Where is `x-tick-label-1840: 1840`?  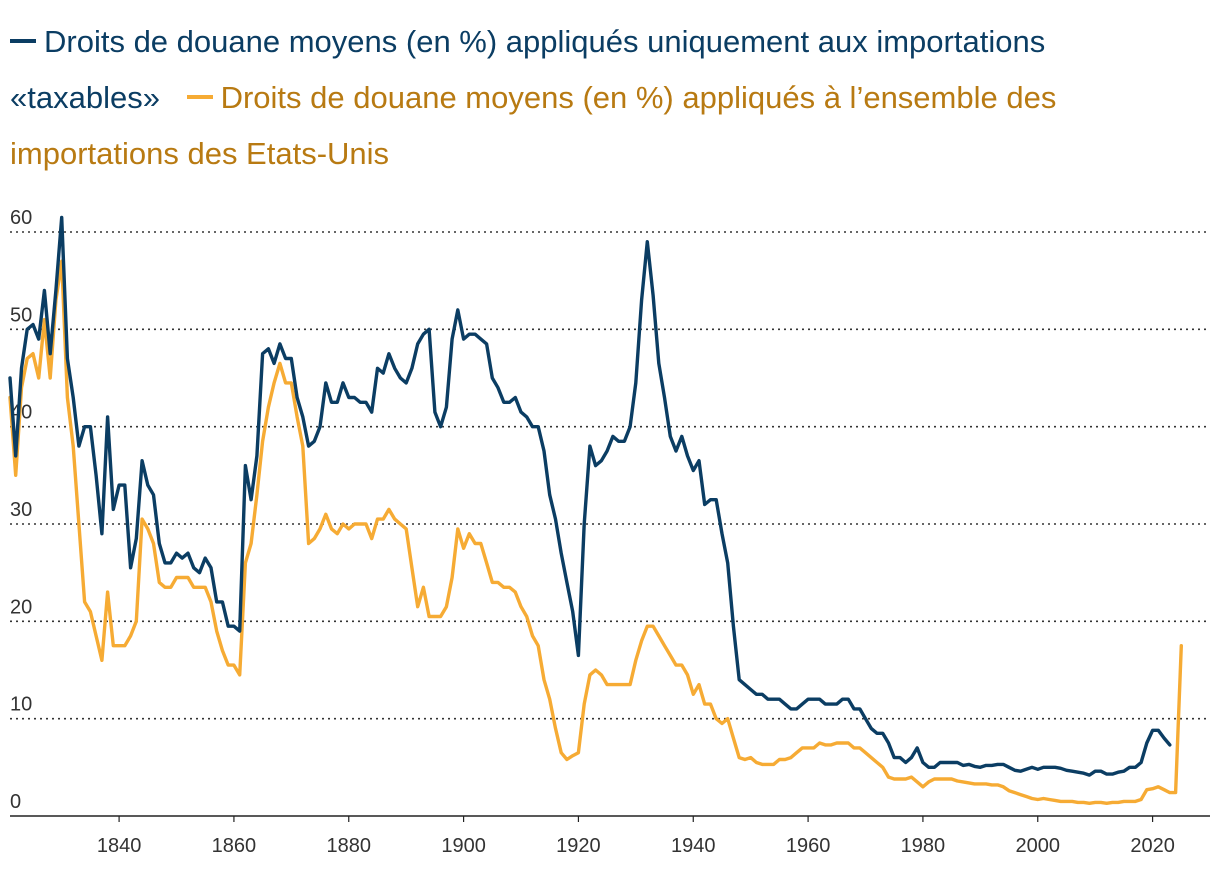
x-tick-label-1840: 1840 is located at coordinates (119, 846).